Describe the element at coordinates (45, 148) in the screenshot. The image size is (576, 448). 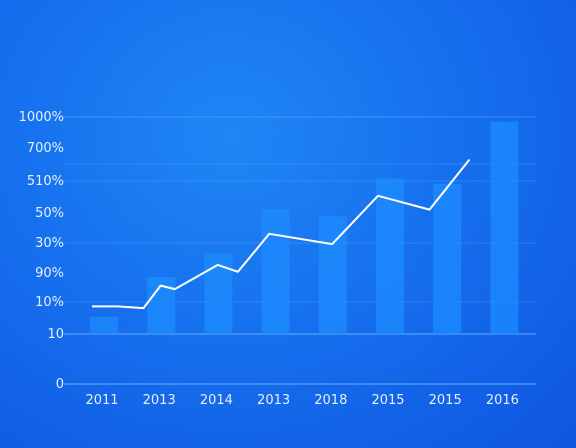
I see `y-tick-label: 700%` at that location.